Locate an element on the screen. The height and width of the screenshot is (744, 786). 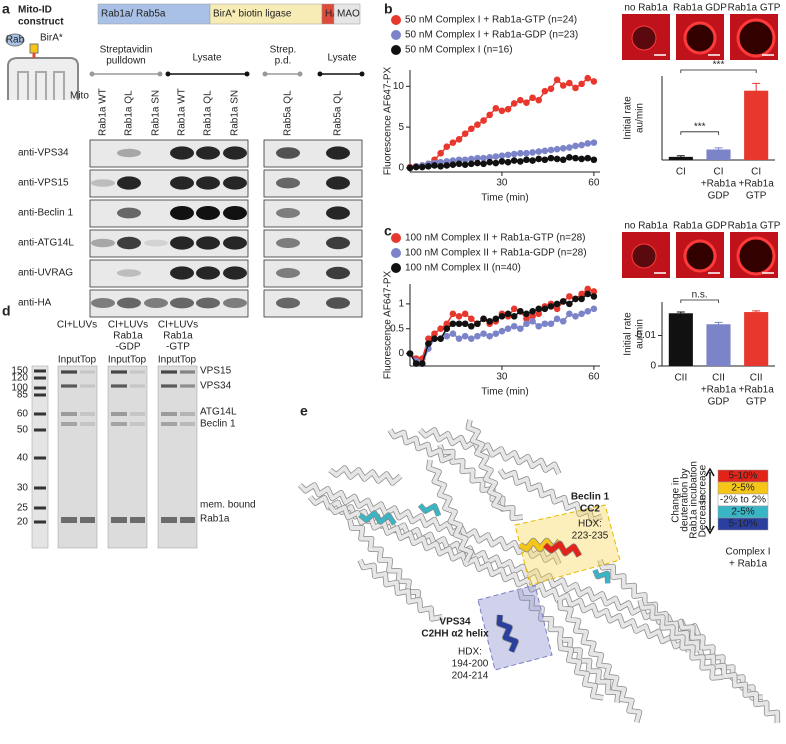
key-swatch is located at coordinates (743, 524).